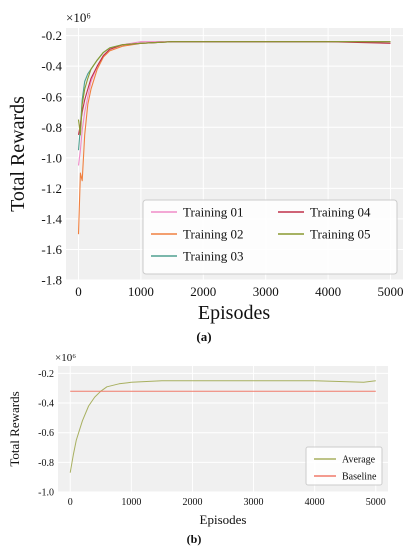 The width and height of the screenshot is (418, 550). I want to click on y-ticks-b: -0.2 -0.4 -0.6 -0.8 -1.0, so click(46, 434).